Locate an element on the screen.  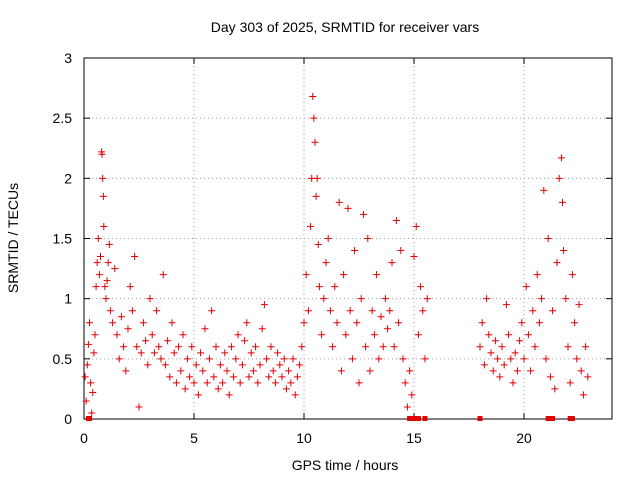
x-tick-label: 10 is located at coordinates (304, 438).